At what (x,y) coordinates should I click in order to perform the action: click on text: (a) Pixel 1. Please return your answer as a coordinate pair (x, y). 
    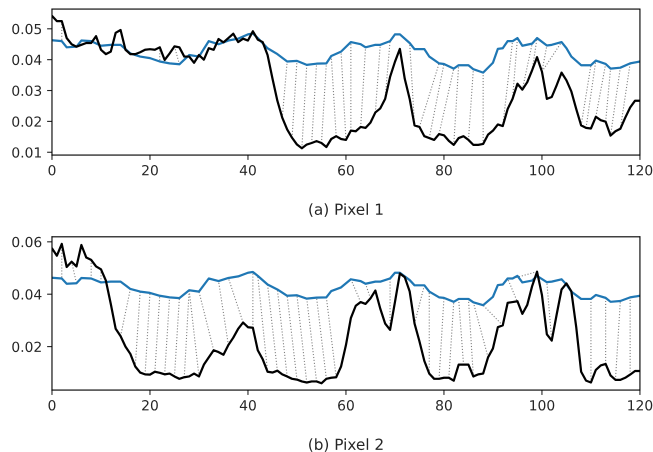
    Looking at the image, I should click on (346, 210).